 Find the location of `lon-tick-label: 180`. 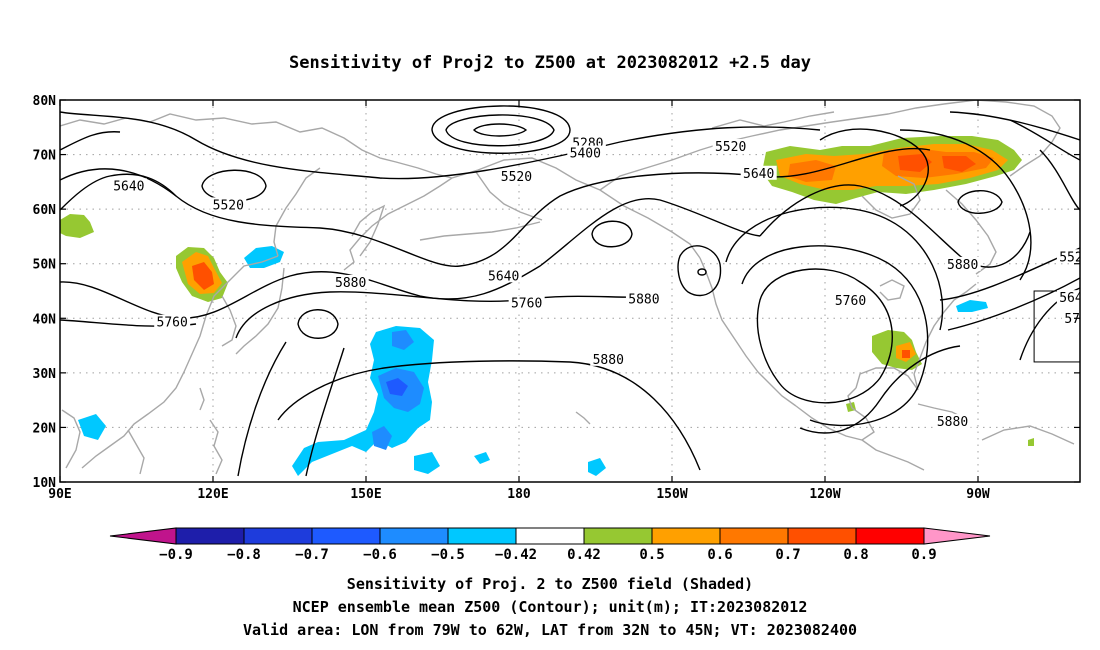

lon-tick-label: 180 is located at coordinates (519, 494).